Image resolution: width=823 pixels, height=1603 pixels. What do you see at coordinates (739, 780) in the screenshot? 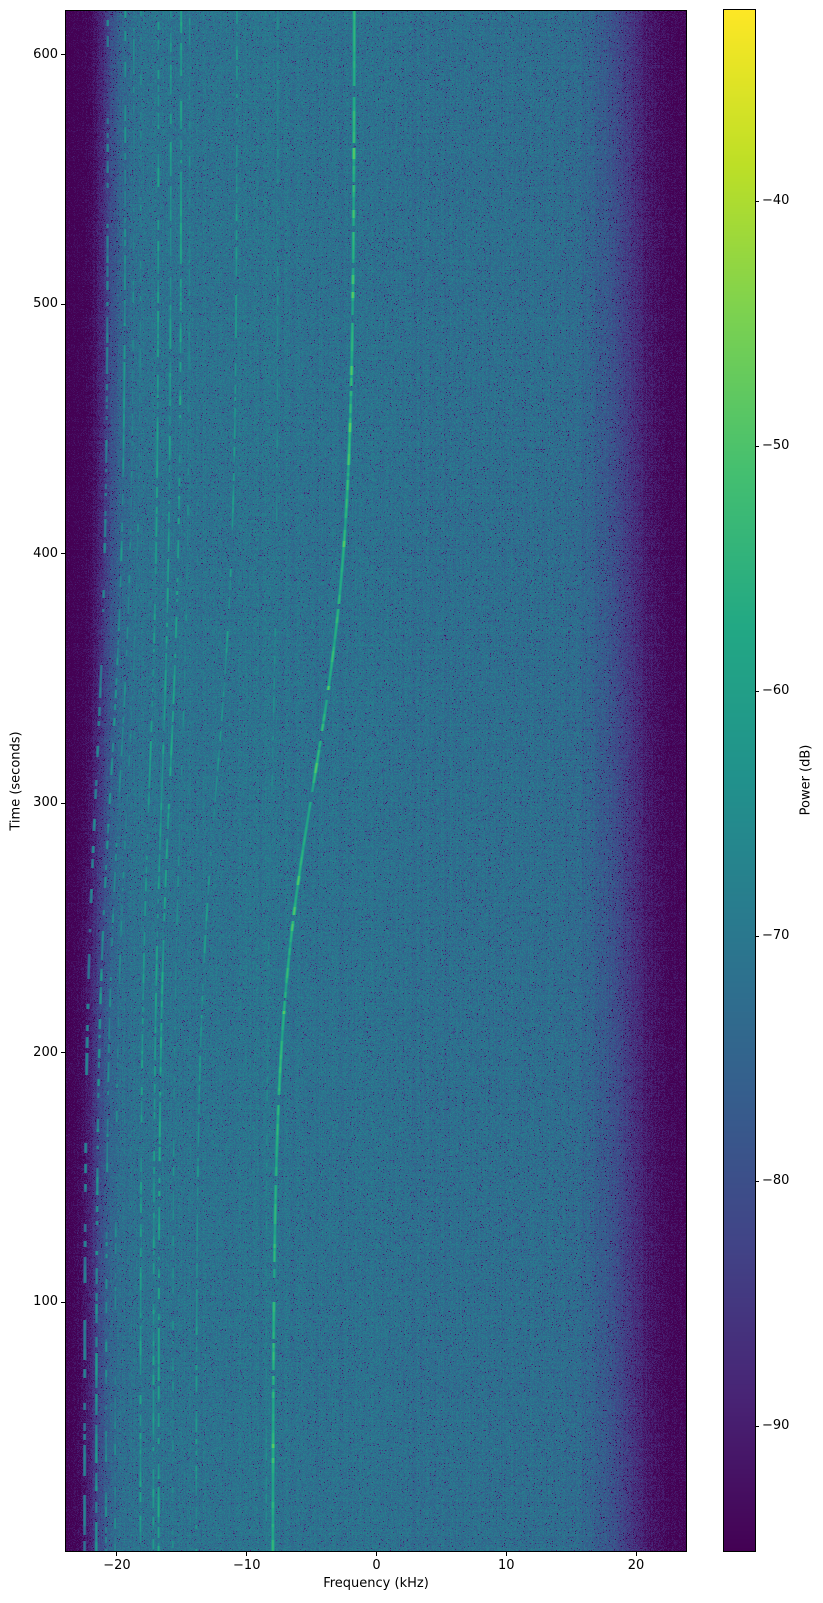
I see `colorbar-gradient` at bounding box center [739, 780].